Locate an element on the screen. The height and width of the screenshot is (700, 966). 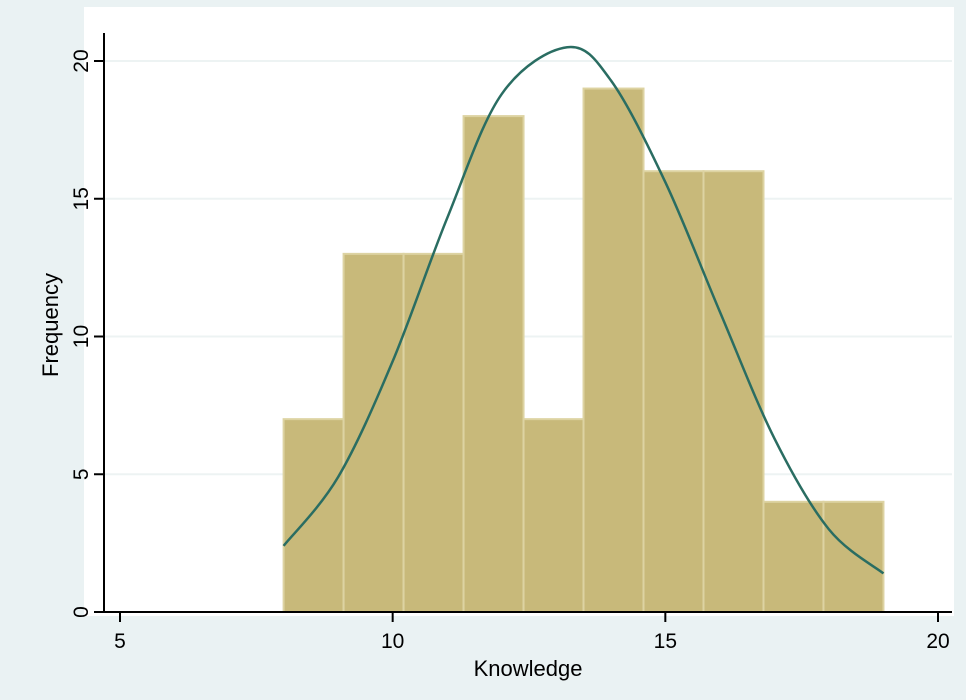
x-tick-label-20: 20 is located at coordinates (937, 641).